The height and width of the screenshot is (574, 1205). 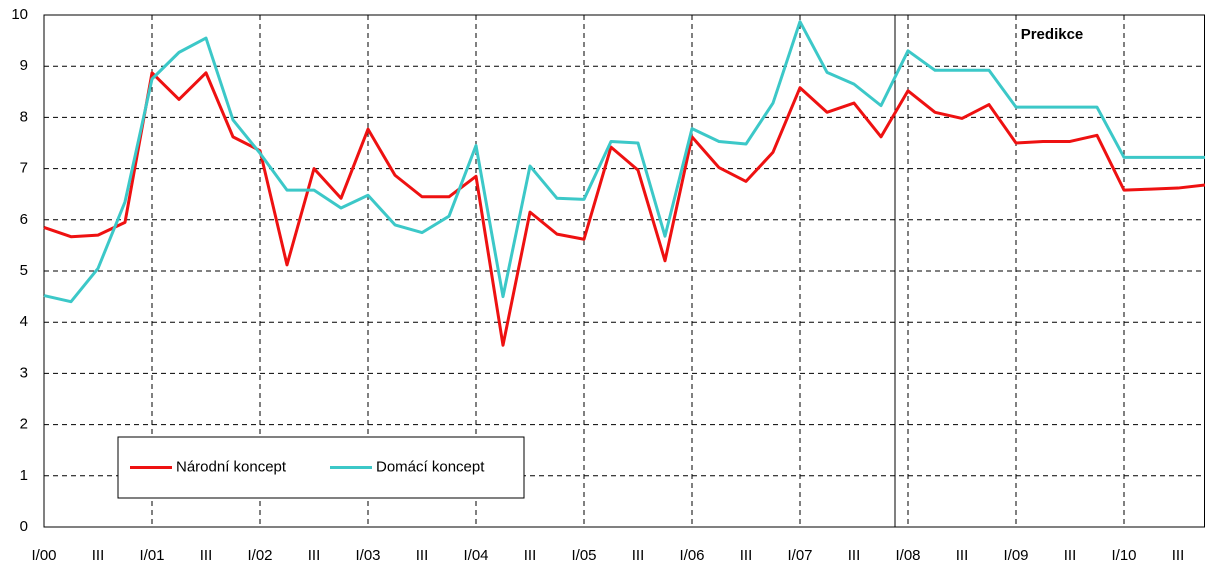 I want to click on y-tick-label: 4, so click(x=24, y=321).